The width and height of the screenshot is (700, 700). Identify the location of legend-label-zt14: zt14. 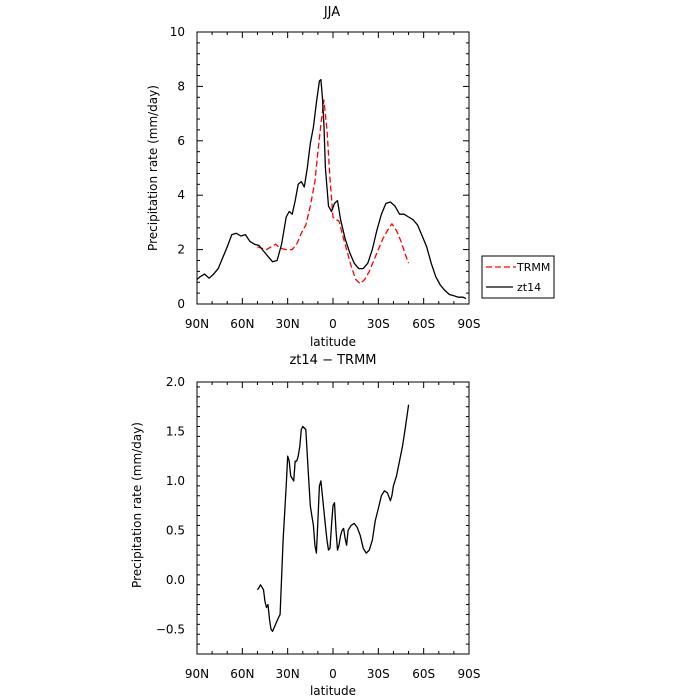
(529, 287).